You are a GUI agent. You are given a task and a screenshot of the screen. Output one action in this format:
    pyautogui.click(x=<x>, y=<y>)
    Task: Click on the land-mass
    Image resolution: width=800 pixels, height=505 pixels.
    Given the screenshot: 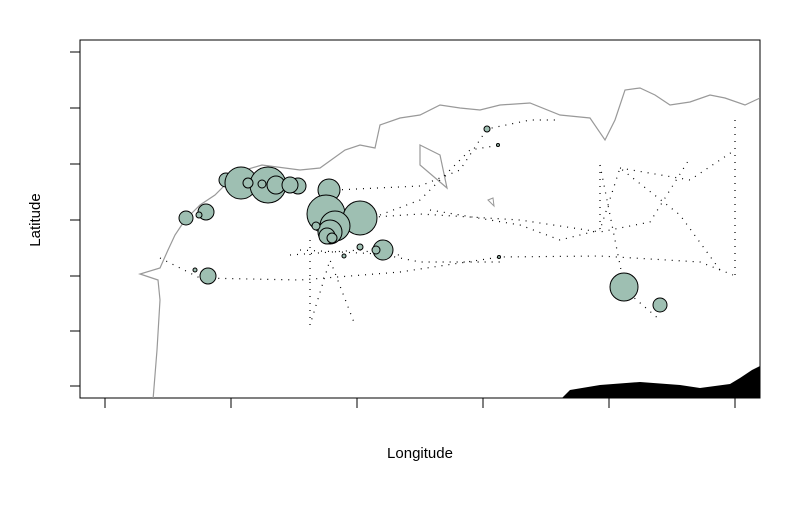 What is the action you would take?
    pyautogui.click(x=661, y=382)
    